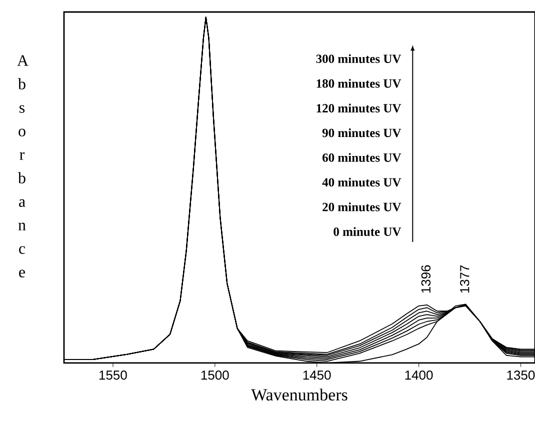 The width and height of the screenshot is (535, 433). I want to click on annotation: 40 minutes UV, so click(362, 182).